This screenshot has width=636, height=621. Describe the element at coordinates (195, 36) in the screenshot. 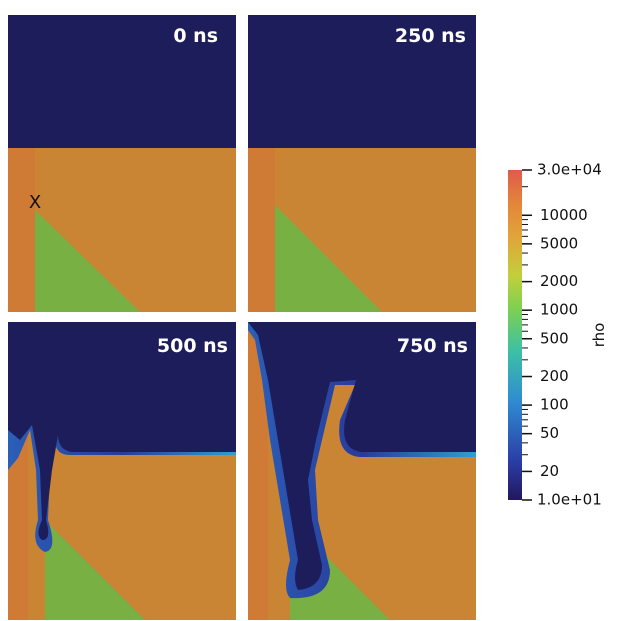

I see `panel-label: 0 ns` at that location.